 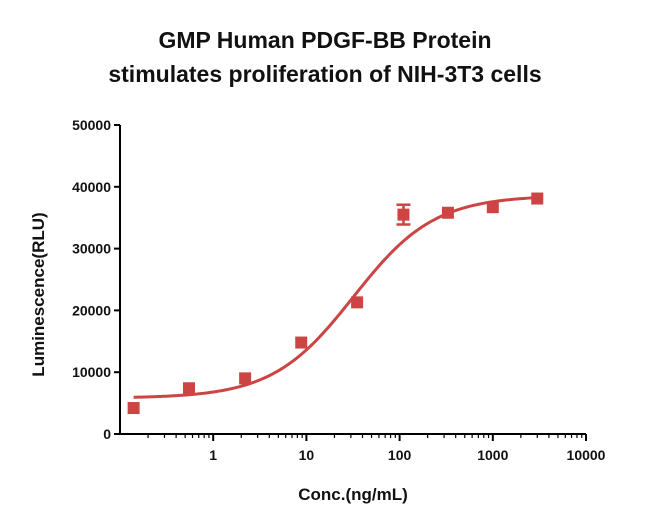 I want to click on x-tick-label: 10000, so click(x=586, y=455).